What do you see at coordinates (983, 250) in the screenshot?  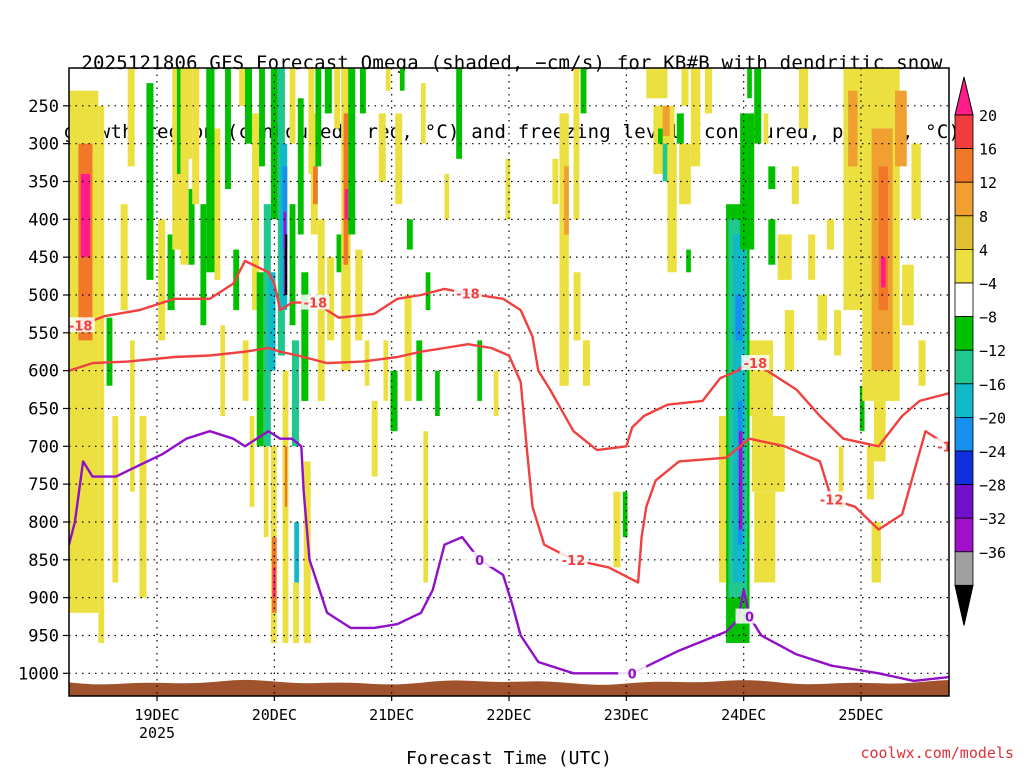 I see `colorbar-label: 4` at bounding box center [983, 250].